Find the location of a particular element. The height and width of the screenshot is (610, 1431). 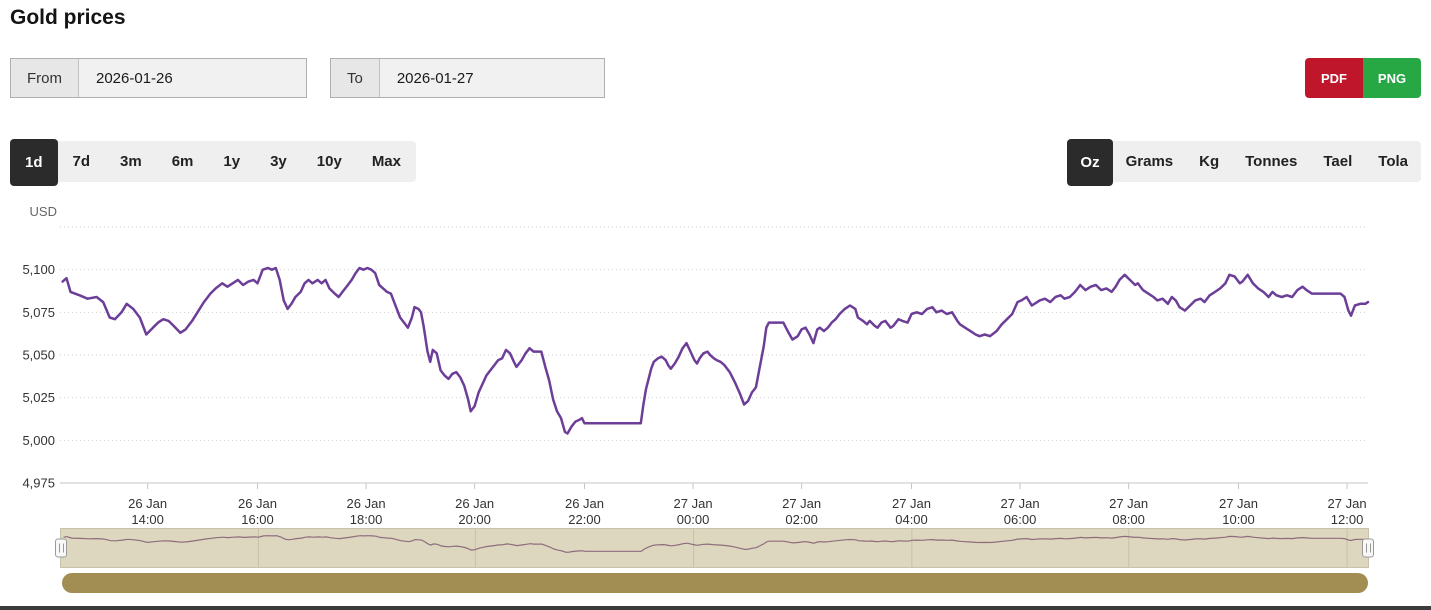

export-buttons: PDF PNG is located at coordinates (1363, 78).